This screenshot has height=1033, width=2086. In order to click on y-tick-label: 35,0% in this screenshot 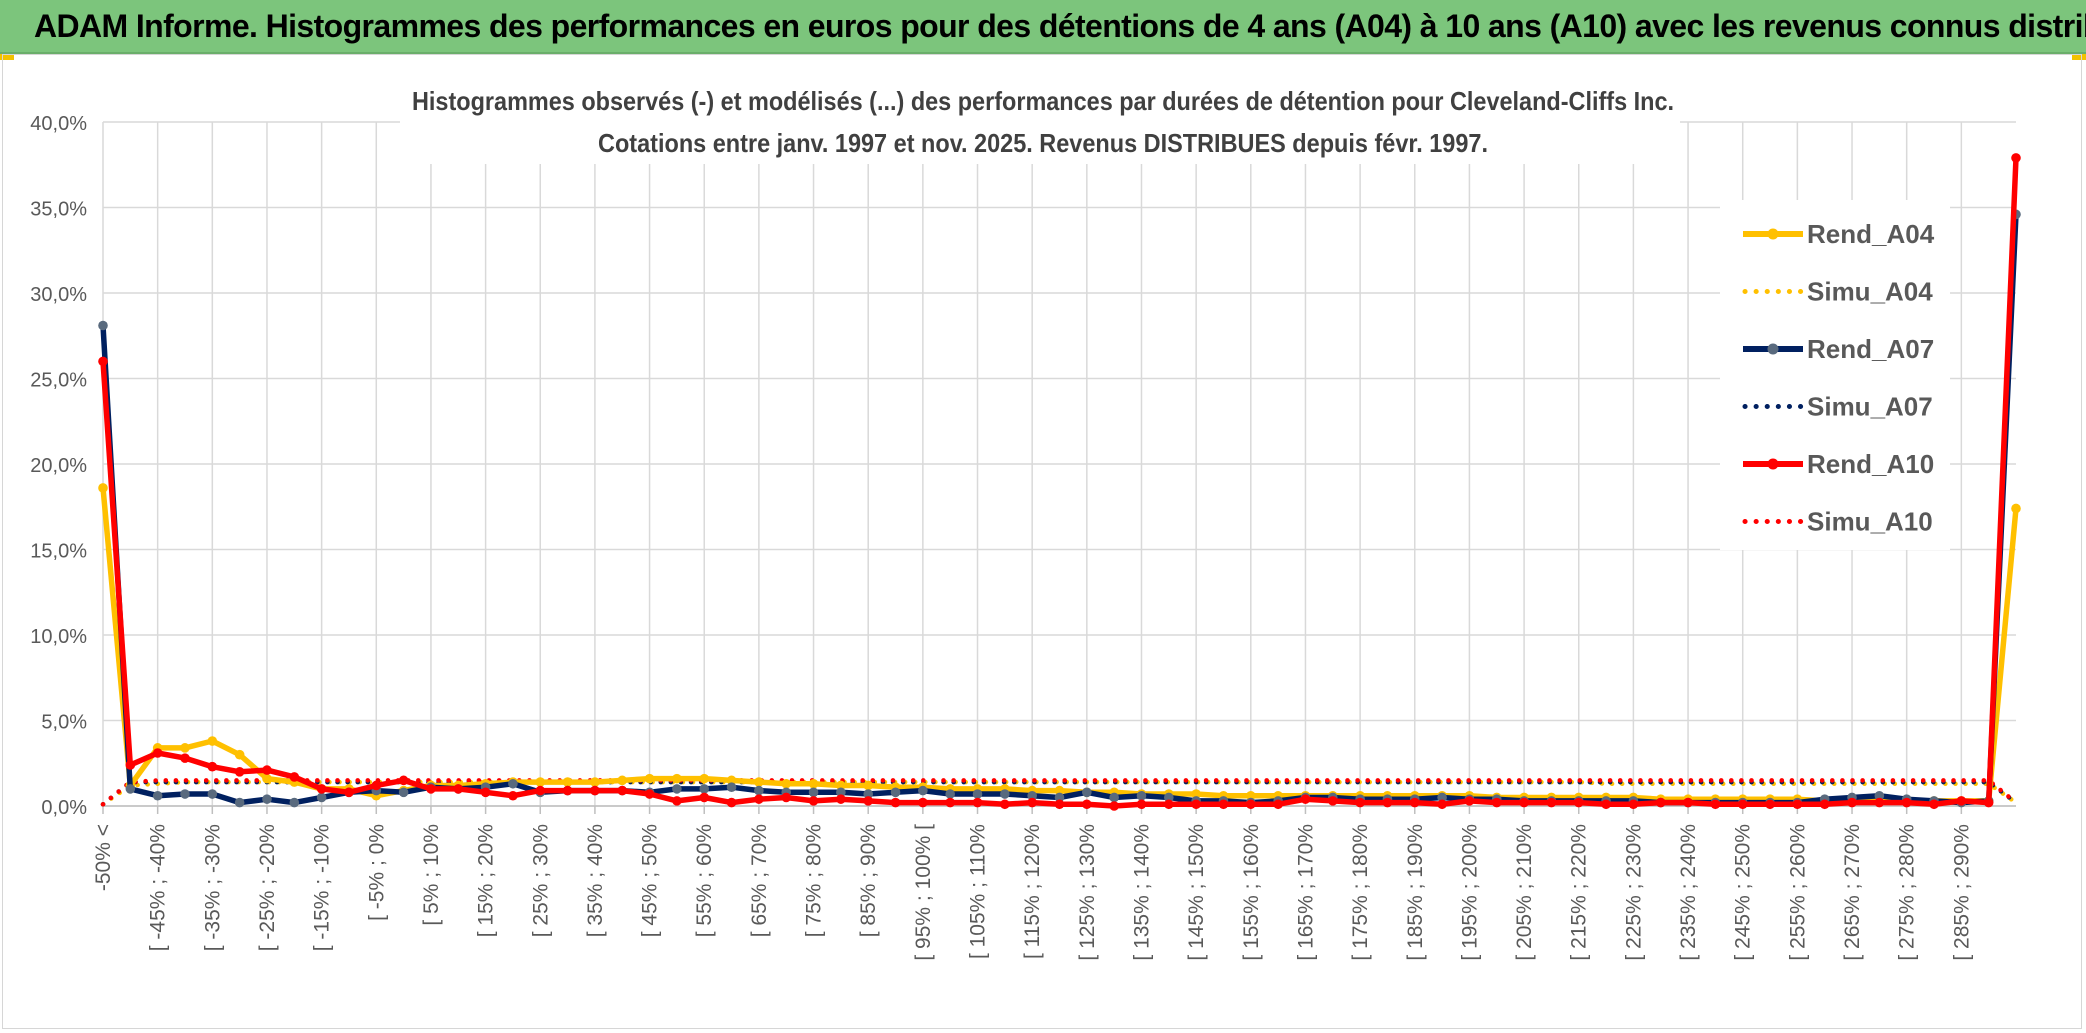, I will do `click(58, 210)`.